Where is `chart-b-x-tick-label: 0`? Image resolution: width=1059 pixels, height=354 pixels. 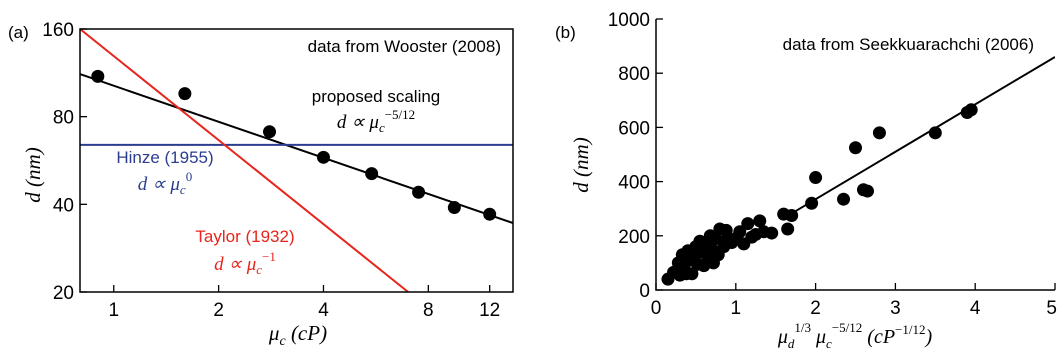
chart-b-x-tick-label: 0 is located at coordinates (656, 308).